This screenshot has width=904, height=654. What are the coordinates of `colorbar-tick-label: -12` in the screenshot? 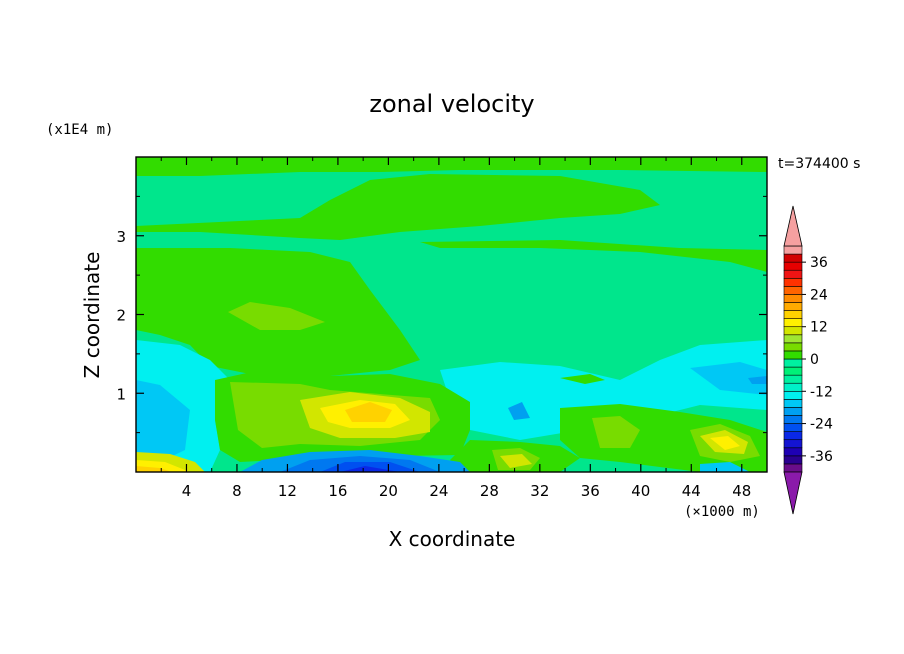 It's located at (821, 392).